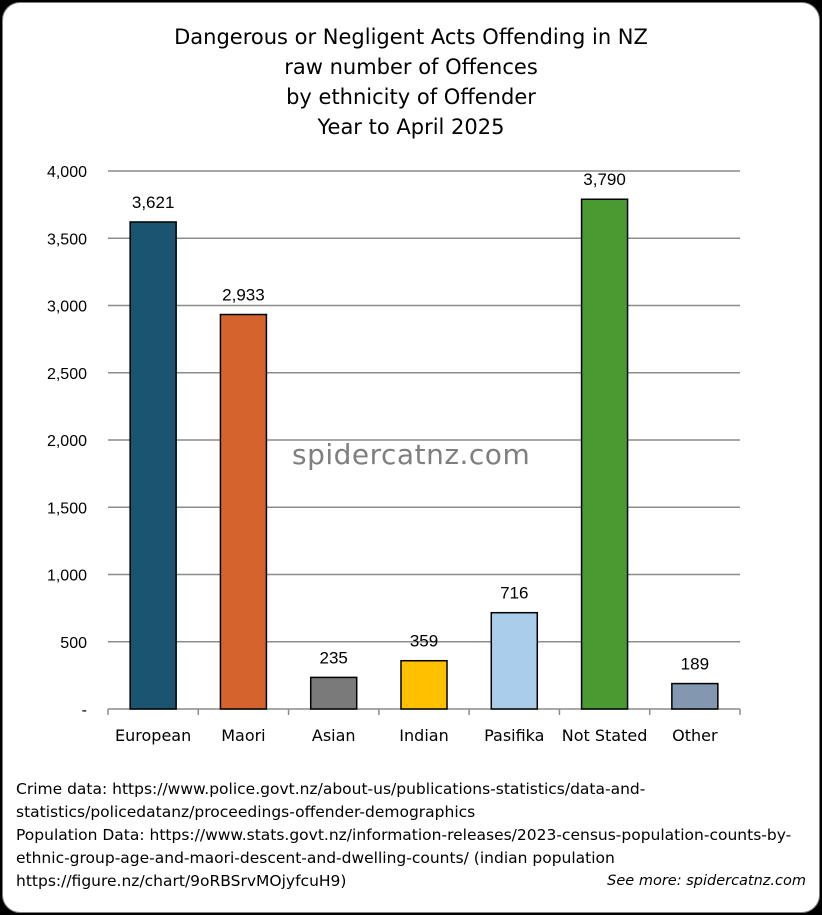  I want to click on y-tick-label: 3,000, so click(67, 307).